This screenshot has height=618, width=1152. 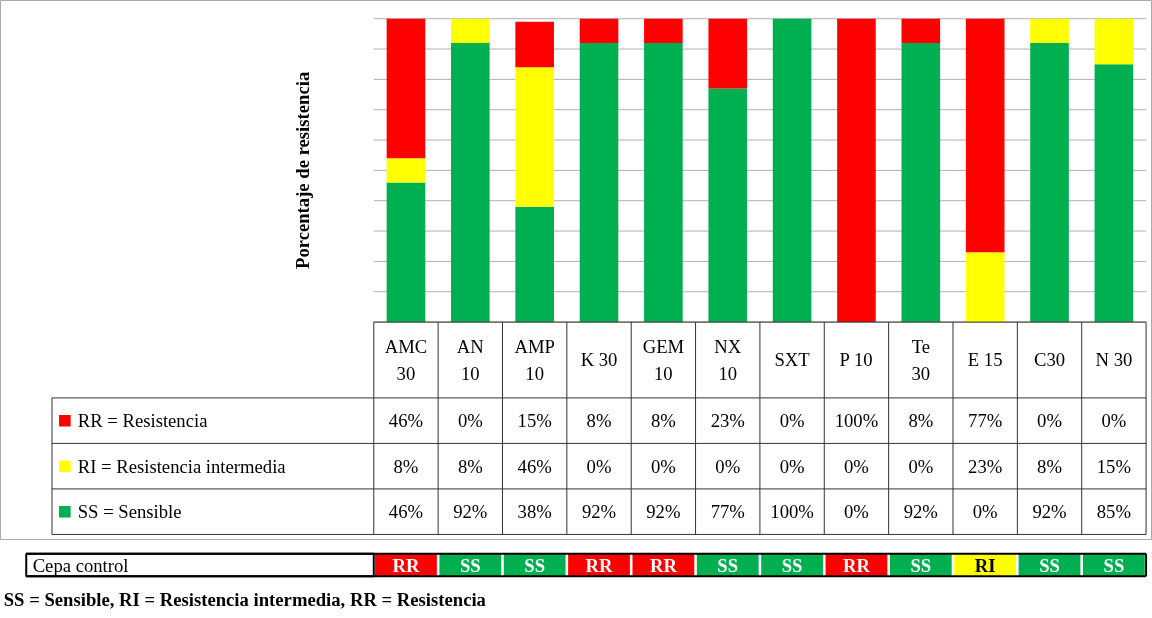 What do you see at coordinates (1113, 512) in the screenshot?
I see `data-label: 85%` at bounding box center [1113, 512].